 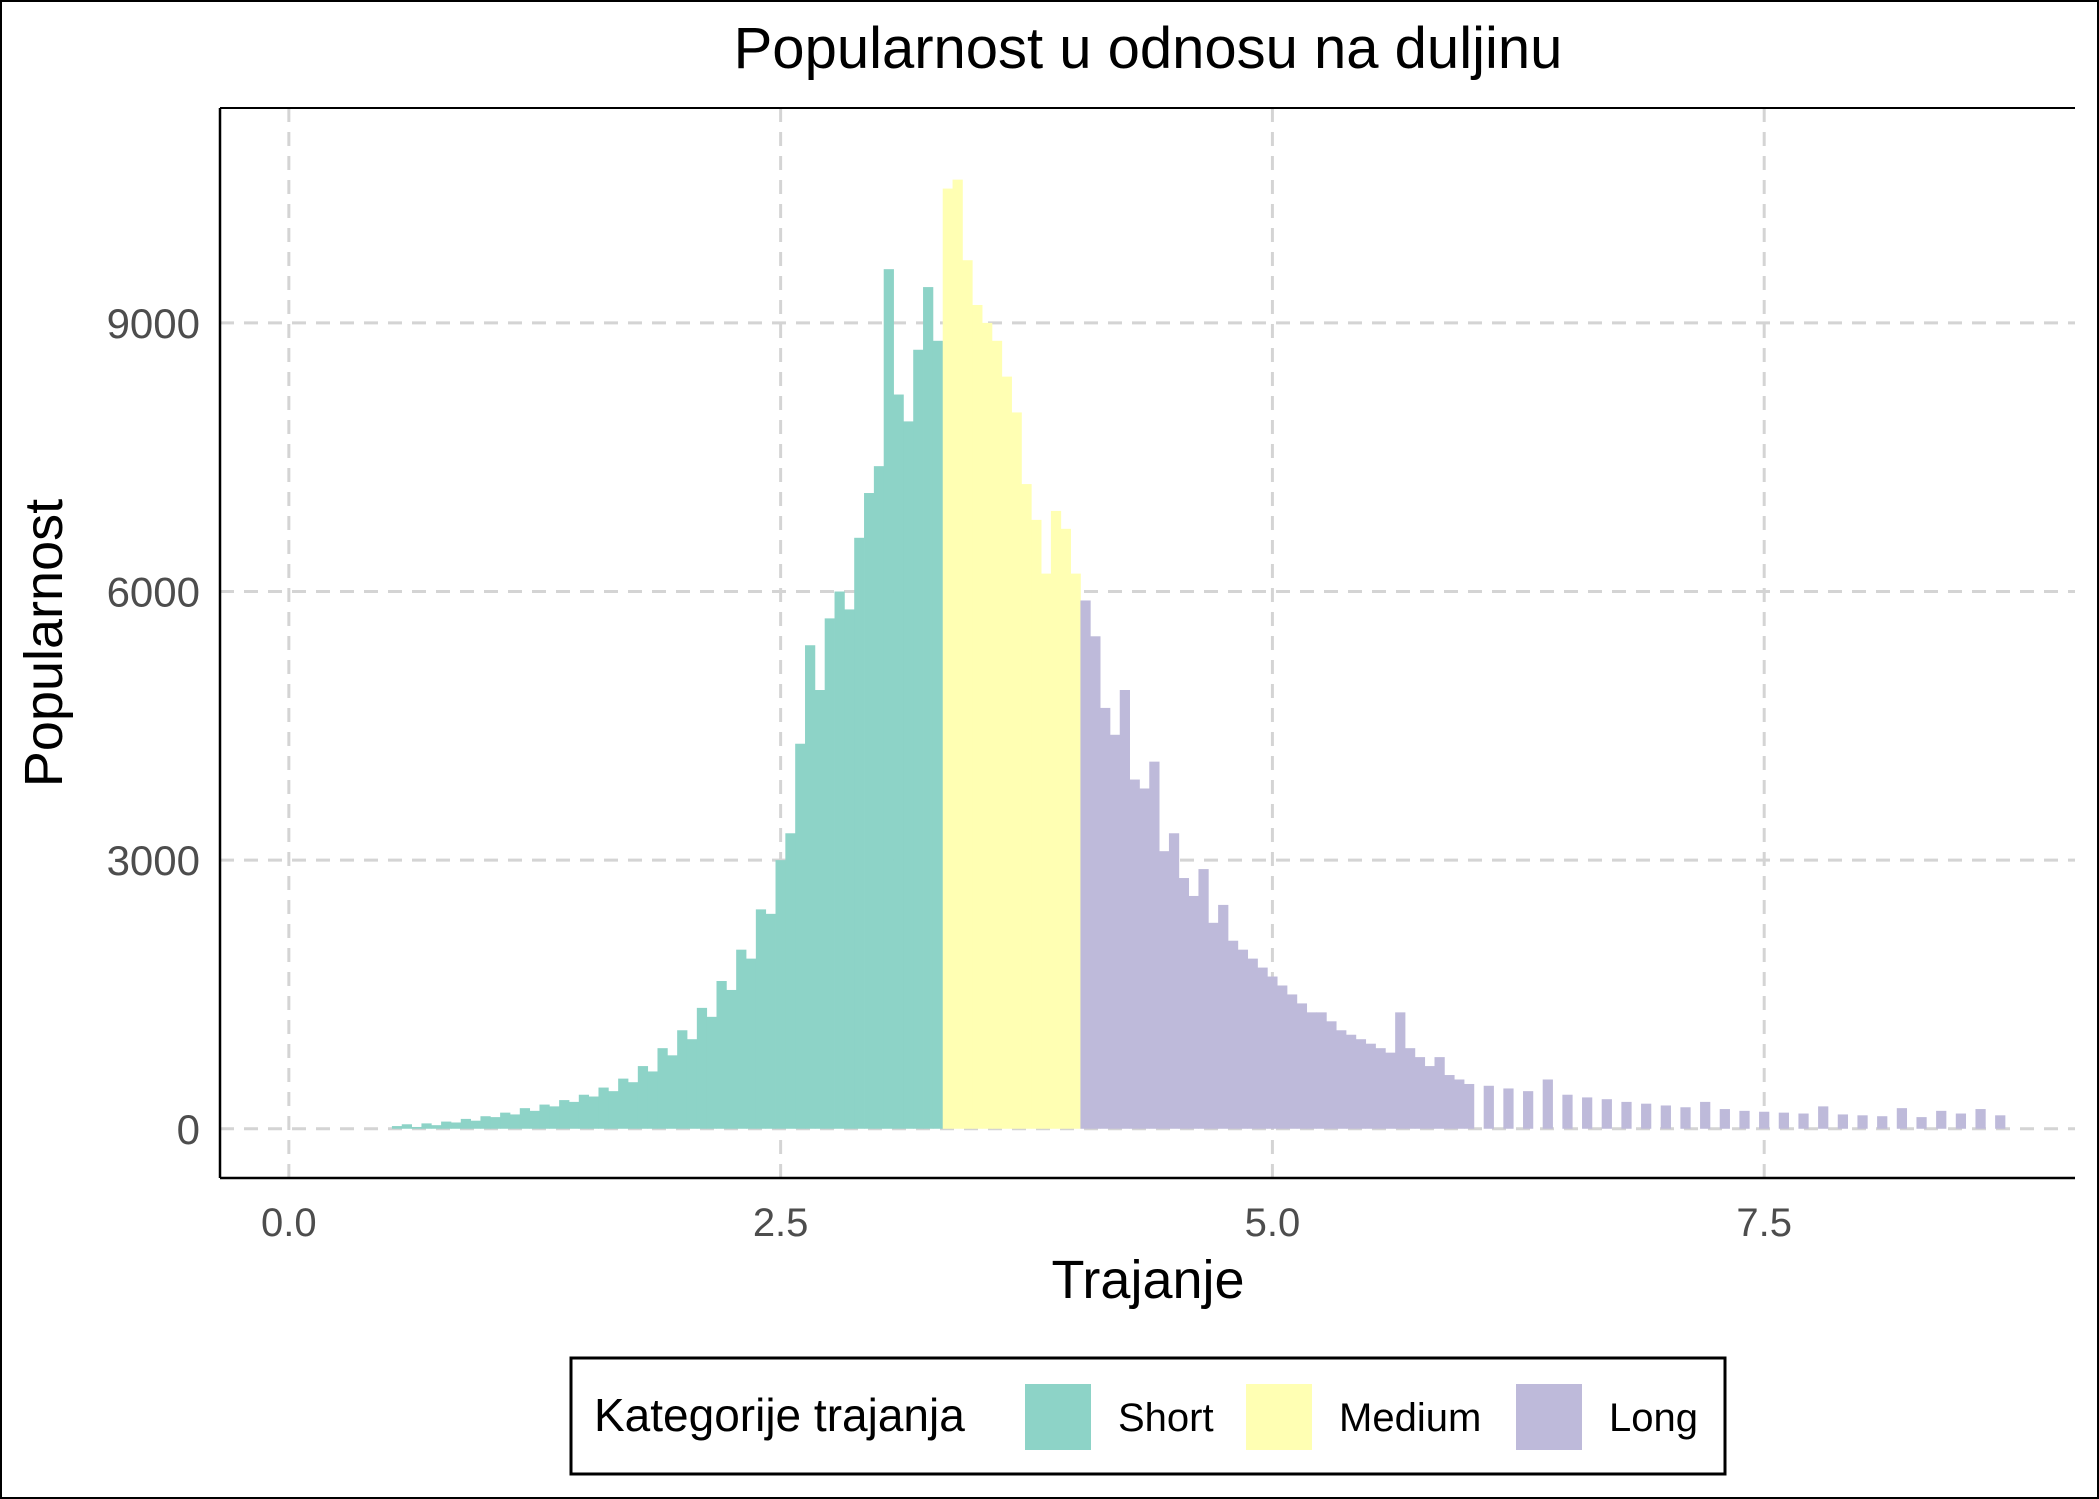 I want to click on x-tick-label: 7.5, so click(x=1764, y=1223).